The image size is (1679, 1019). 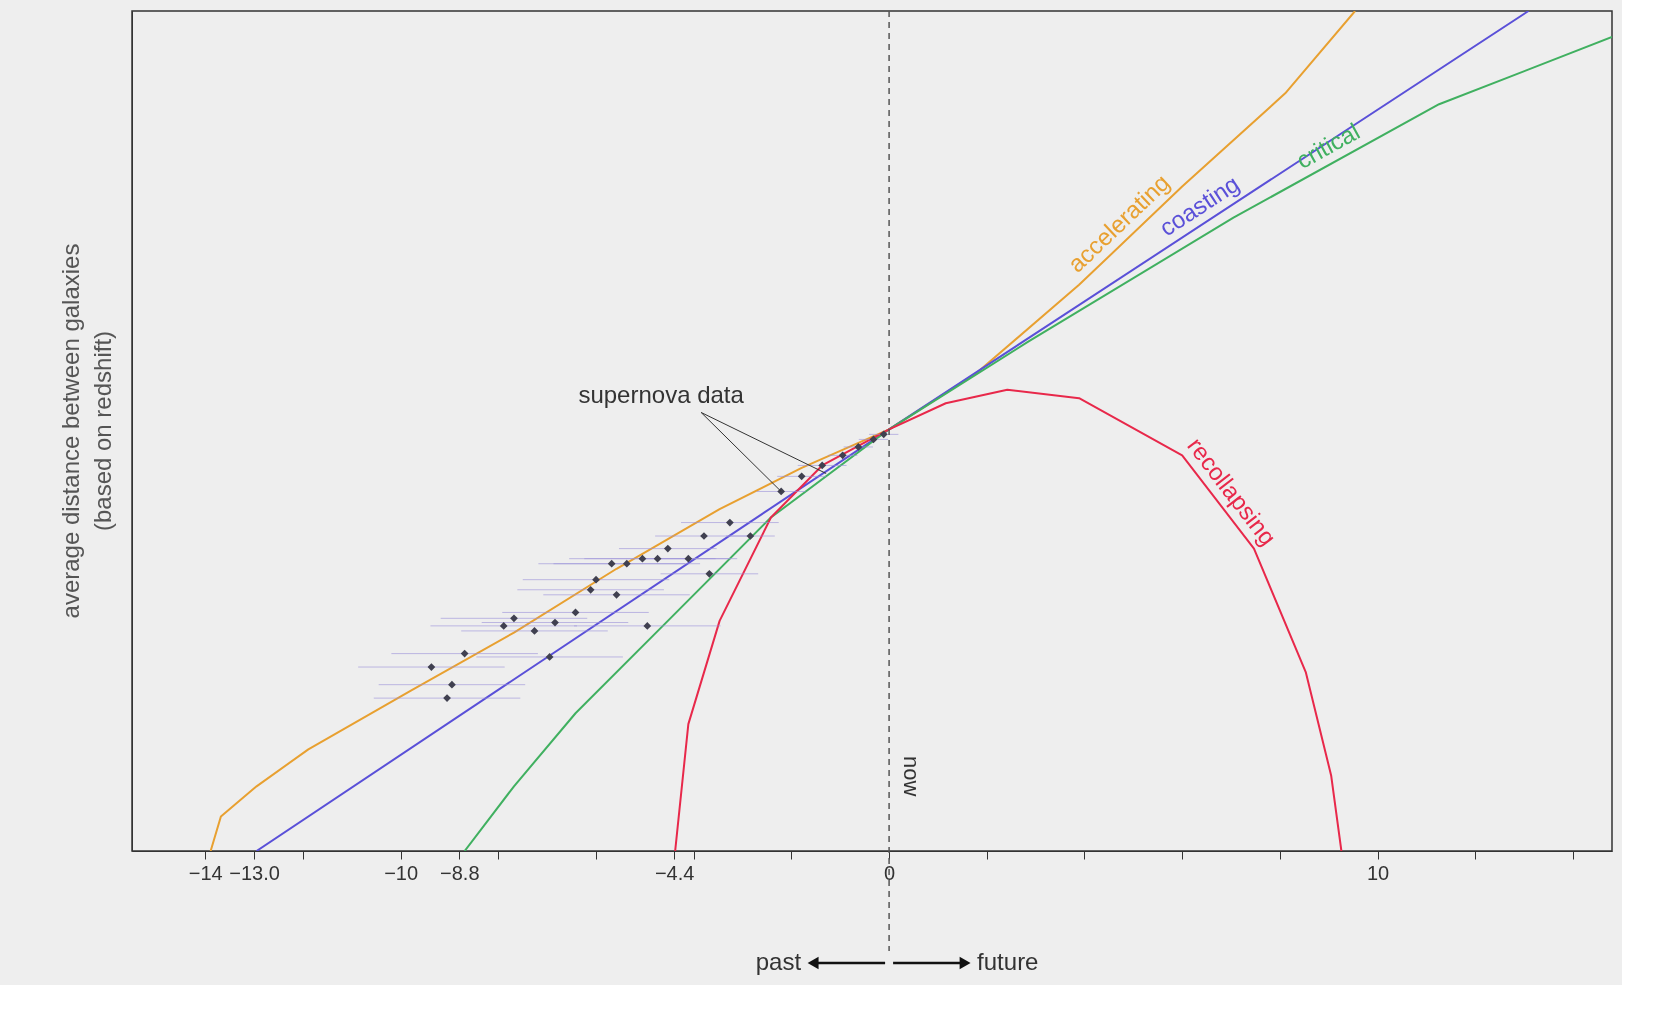 I want to click on y-axis-title: average distance between galaxies (based on redshift), so click(x=86, y=431).